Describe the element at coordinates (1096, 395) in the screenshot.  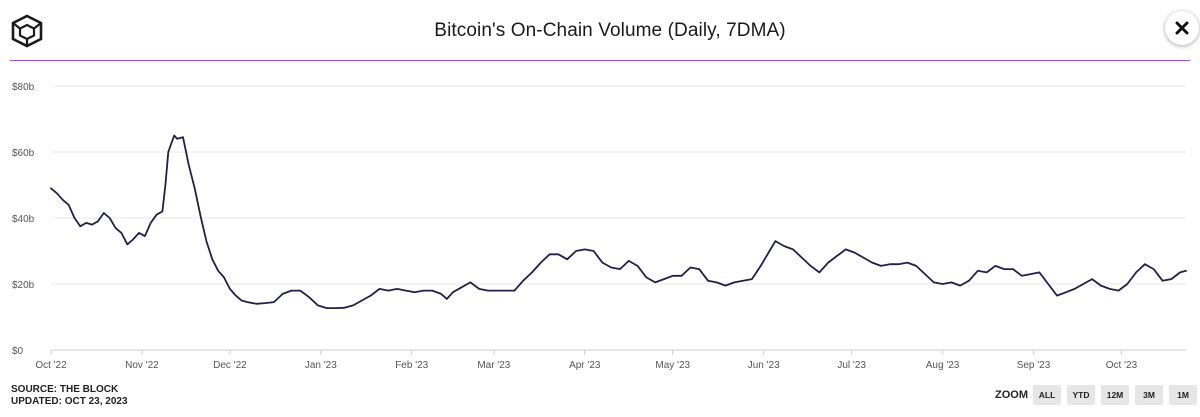
I see `zoom-controls: ZOOM ALL YTD 12M 3M 1M` at that location.